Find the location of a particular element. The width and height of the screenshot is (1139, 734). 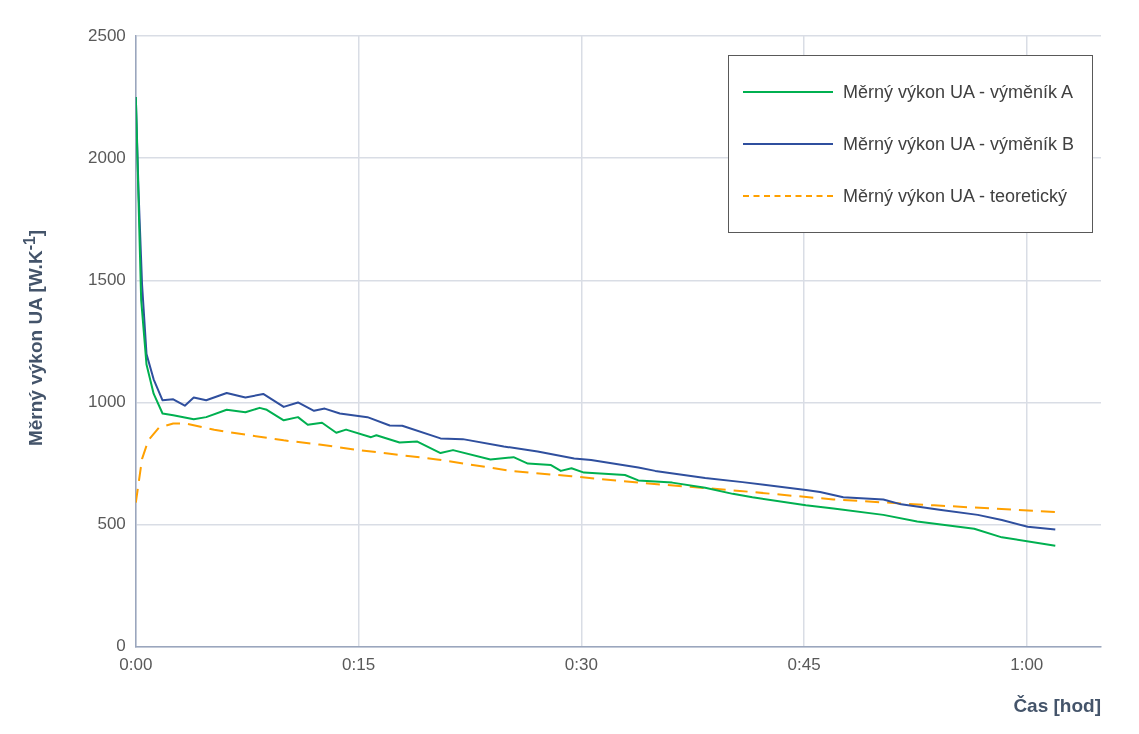

y-tick-label: 0 is located at coordinates (121, 646).